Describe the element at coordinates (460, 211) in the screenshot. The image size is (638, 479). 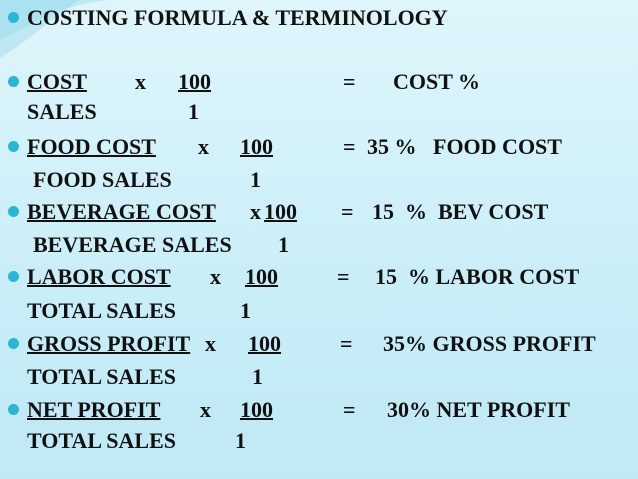
I see `result: 15 % BEV COST` at that location.